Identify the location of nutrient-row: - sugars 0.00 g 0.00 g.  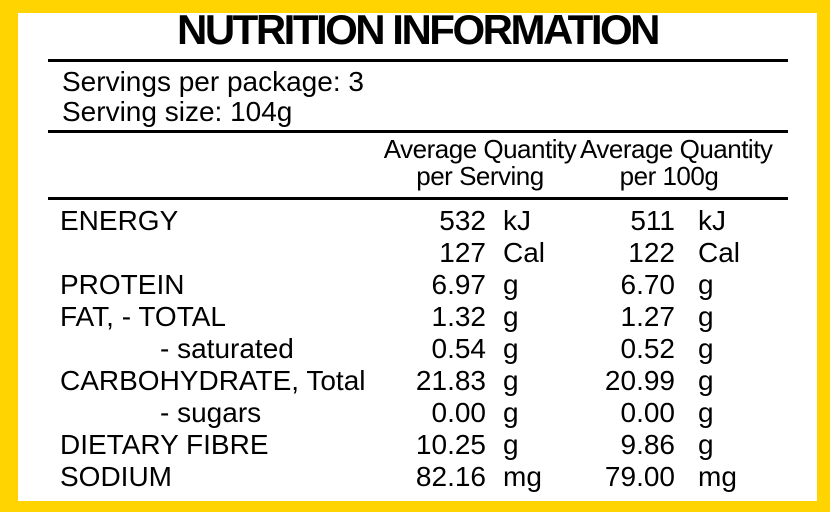
(438, 413).